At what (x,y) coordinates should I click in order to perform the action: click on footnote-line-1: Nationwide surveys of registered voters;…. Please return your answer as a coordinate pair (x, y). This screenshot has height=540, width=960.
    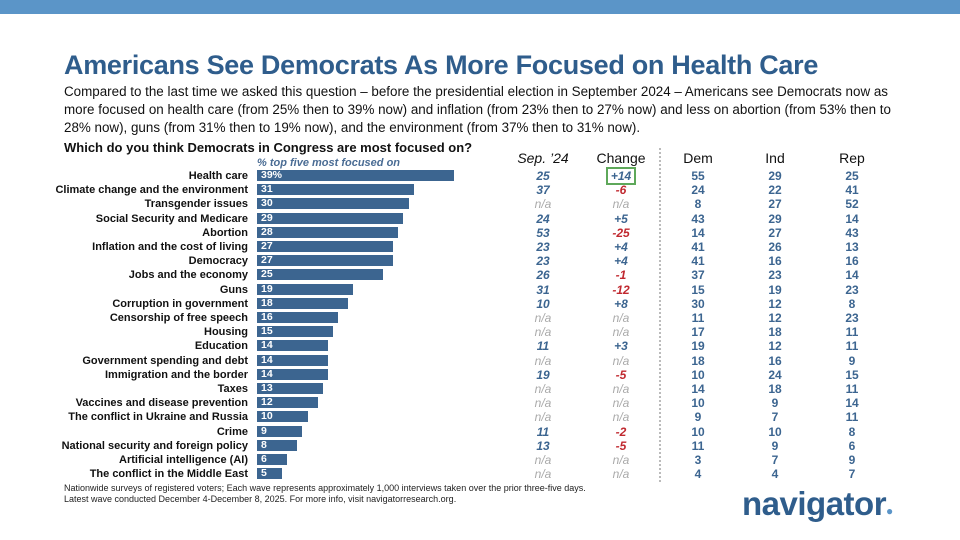
    Looking at the image, I should click on (325, 488).